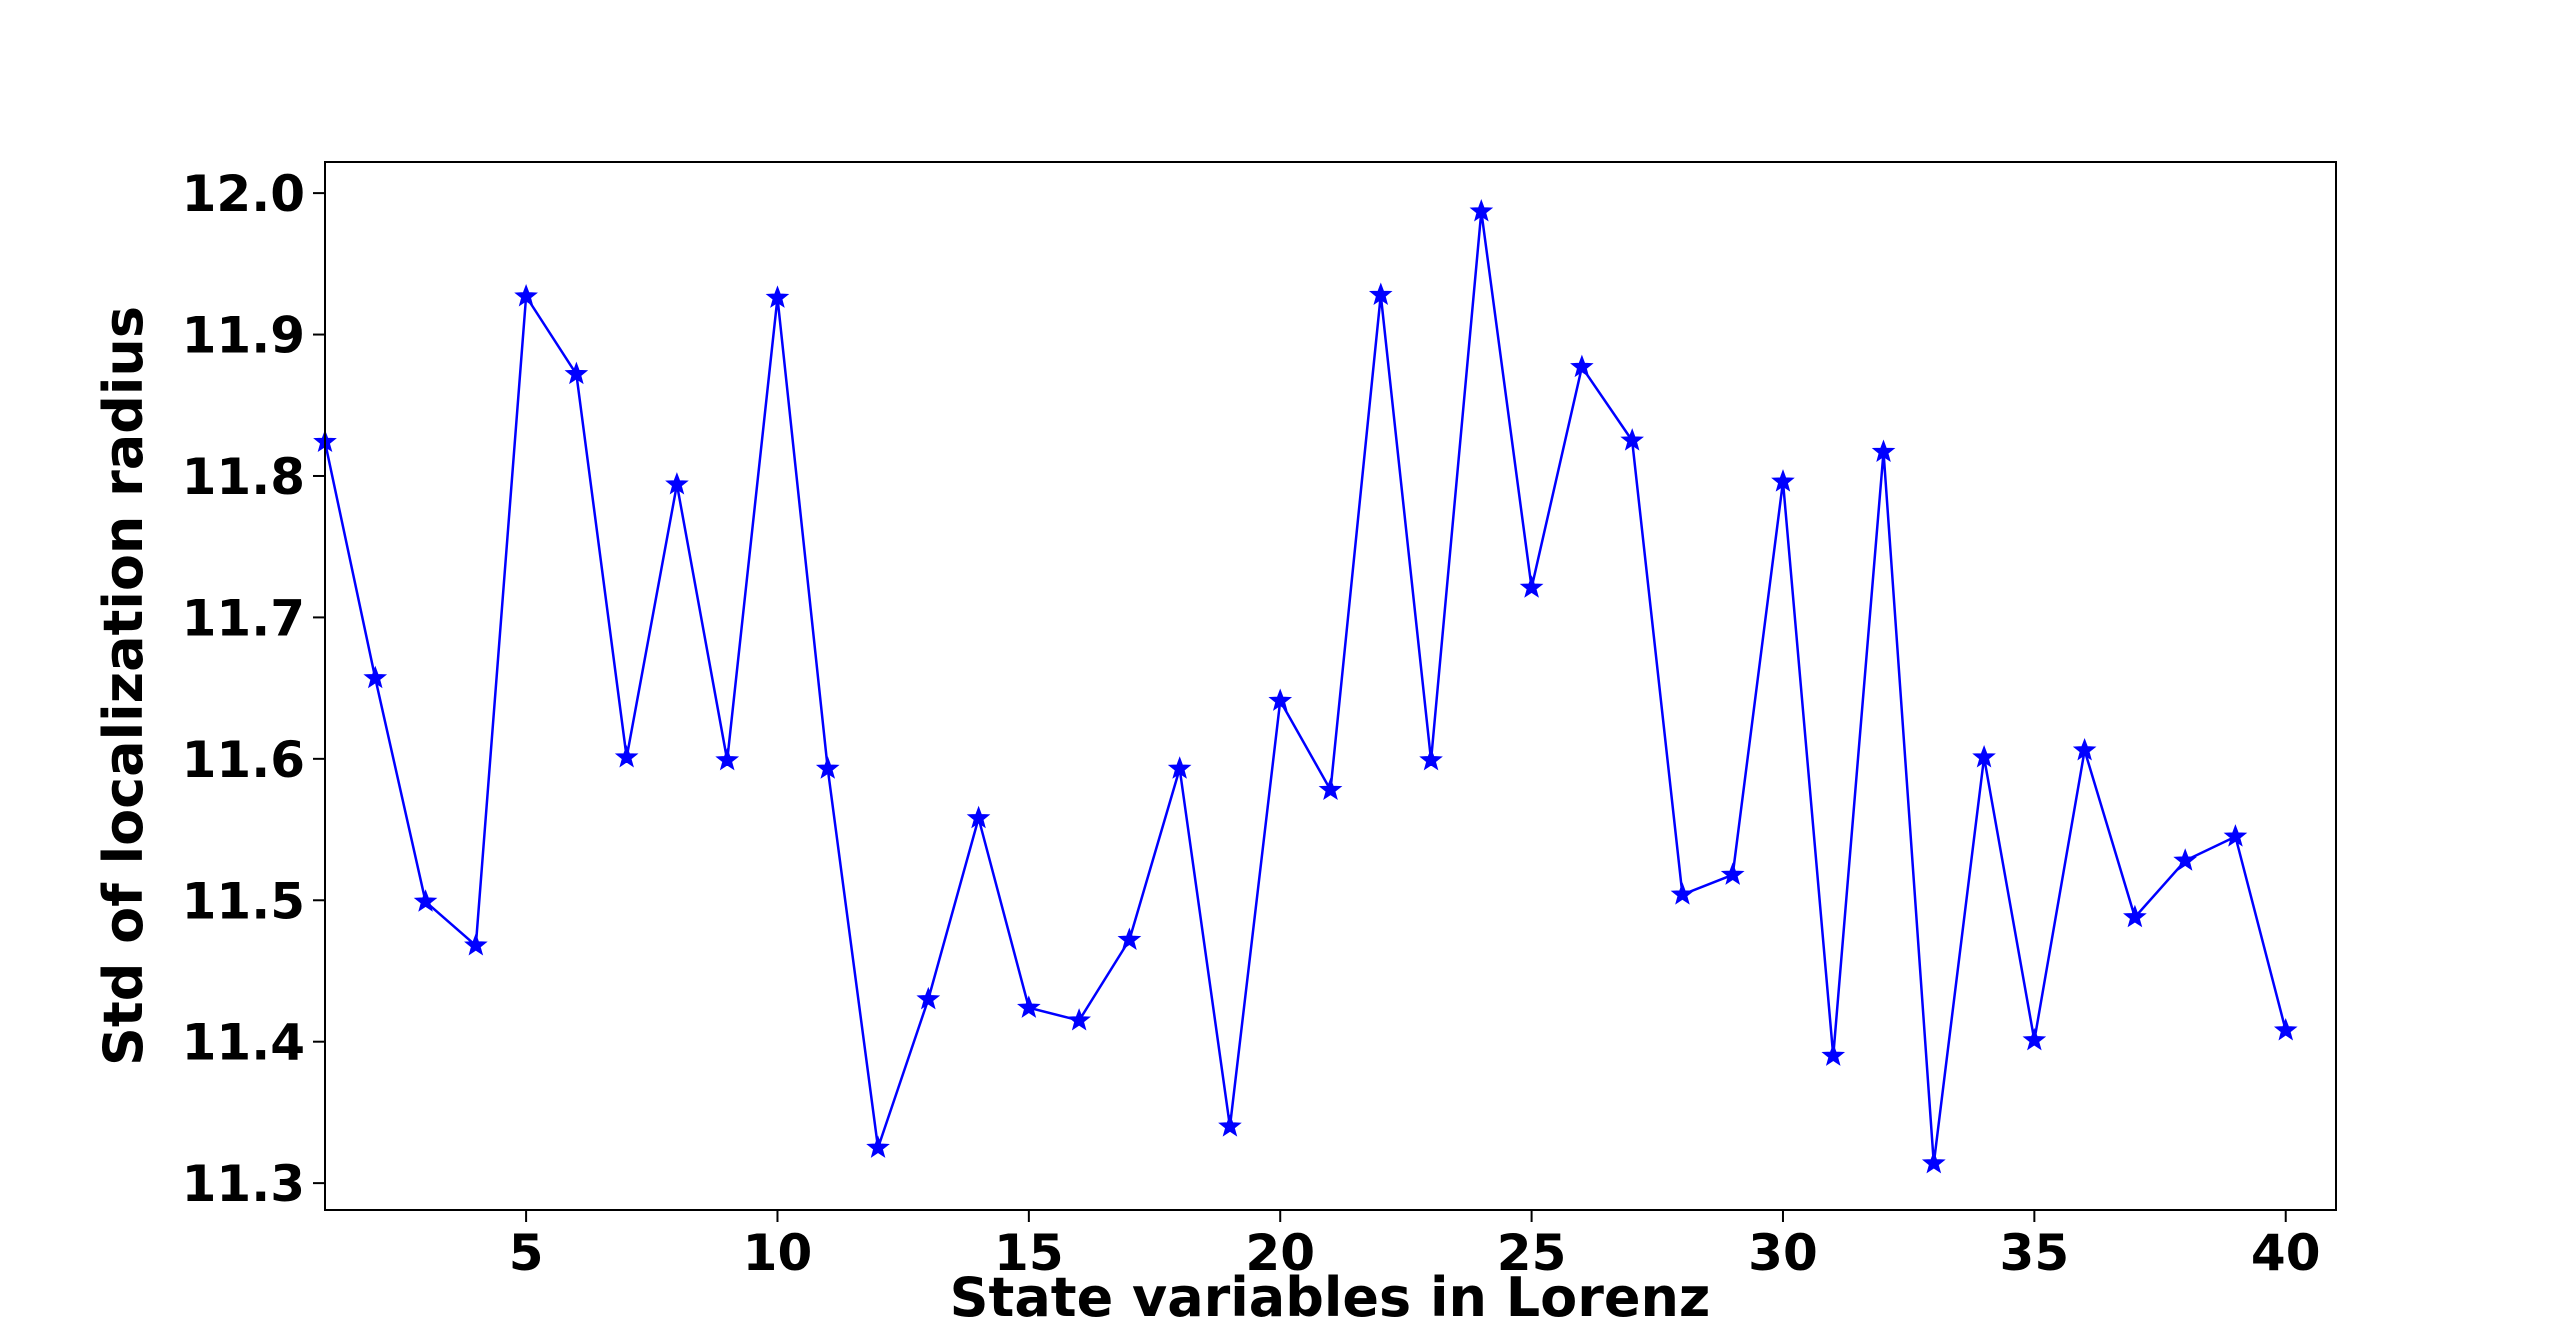 The image size is (2560, 1340). I want to click on x-tick-label: 35, so click(2035, 1253).